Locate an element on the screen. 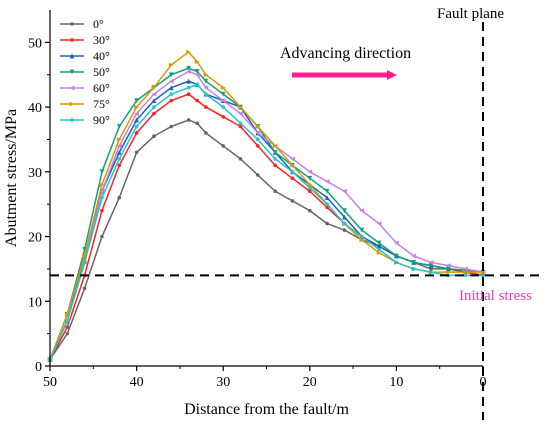  legend-label: 90° is located at coordinates (101, 120).